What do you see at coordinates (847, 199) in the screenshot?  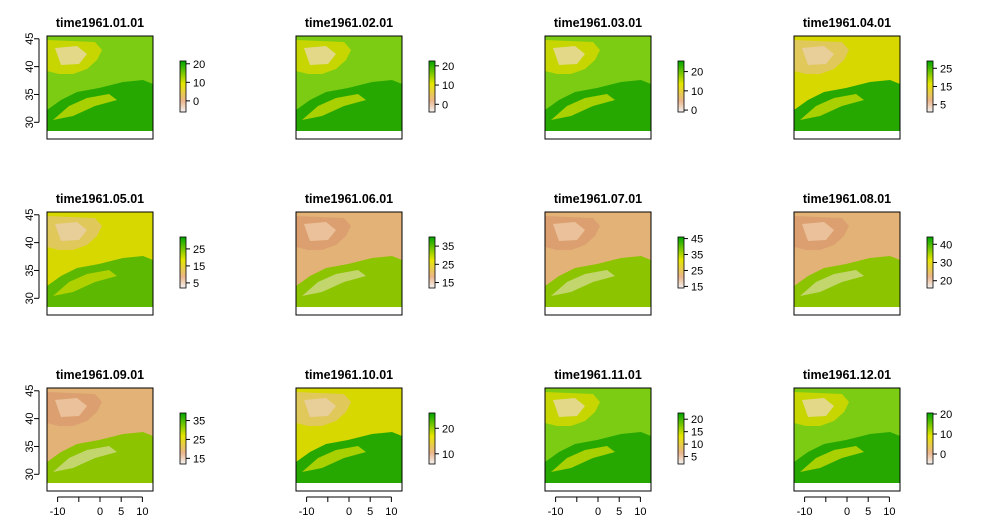 I see `panel-title: time1961.08.01` at bounding box center [847, 199].